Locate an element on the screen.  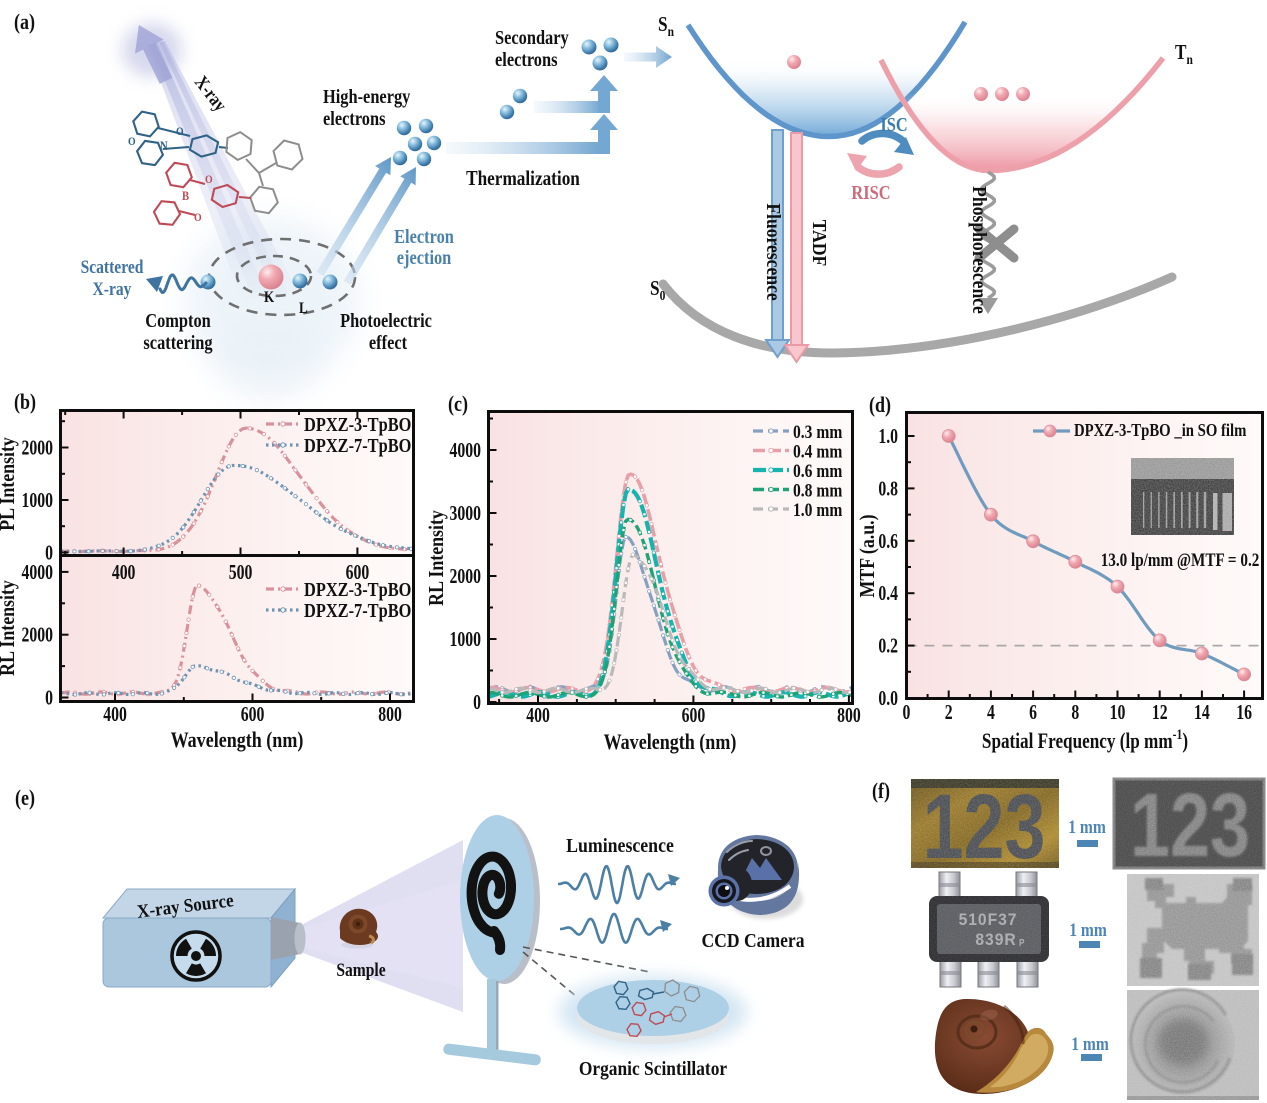
svg-text: DPXZ-3-TpBO _in SO film is located at coordinates (1160, 430).